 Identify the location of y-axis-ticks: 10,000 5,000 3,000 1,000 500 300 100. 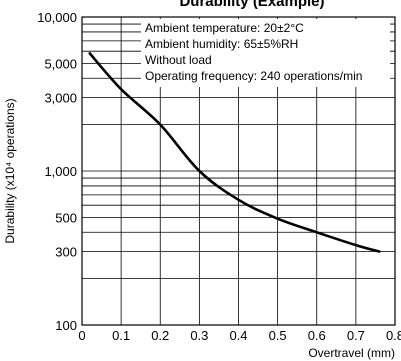
(57, 171).